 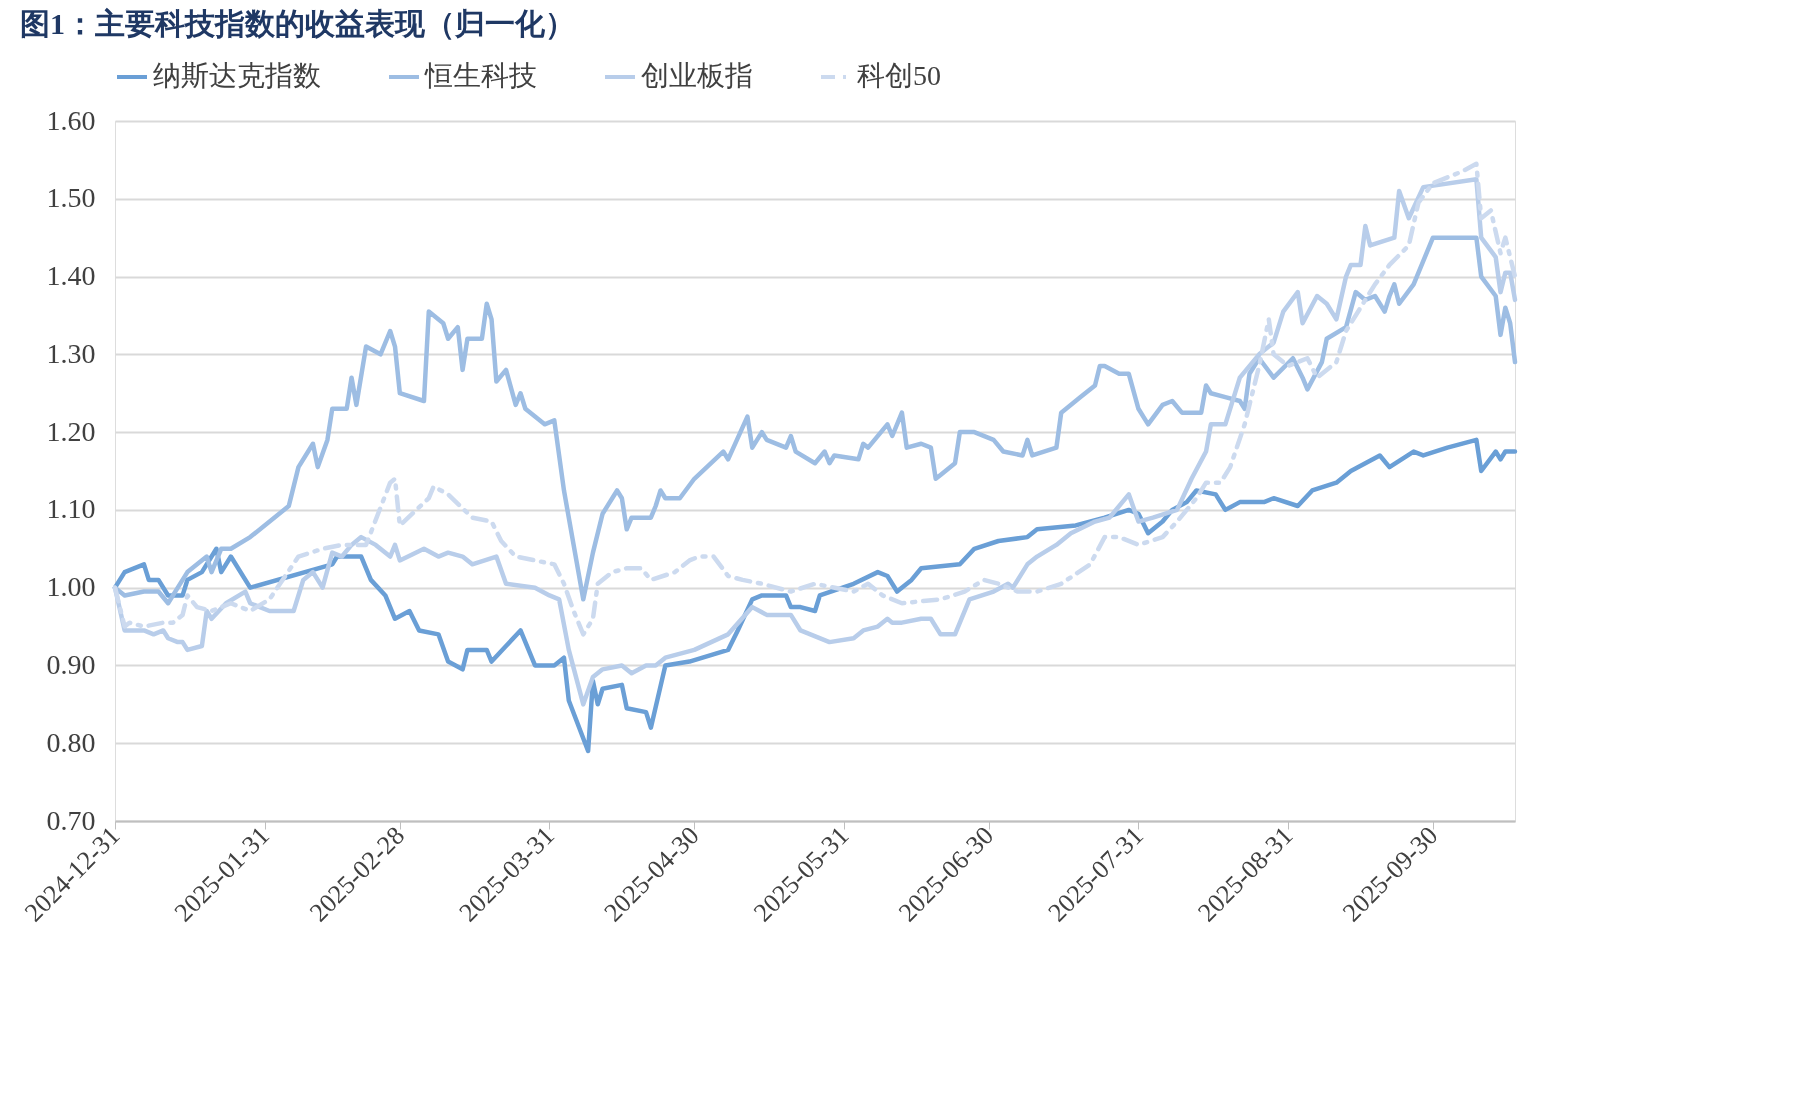 What do you see at coordinates (298, 23) in the screenshot?
I see `chart-title: 图1：主要科技指数的收益表现（归一化）` at bounding box center [298, 23].